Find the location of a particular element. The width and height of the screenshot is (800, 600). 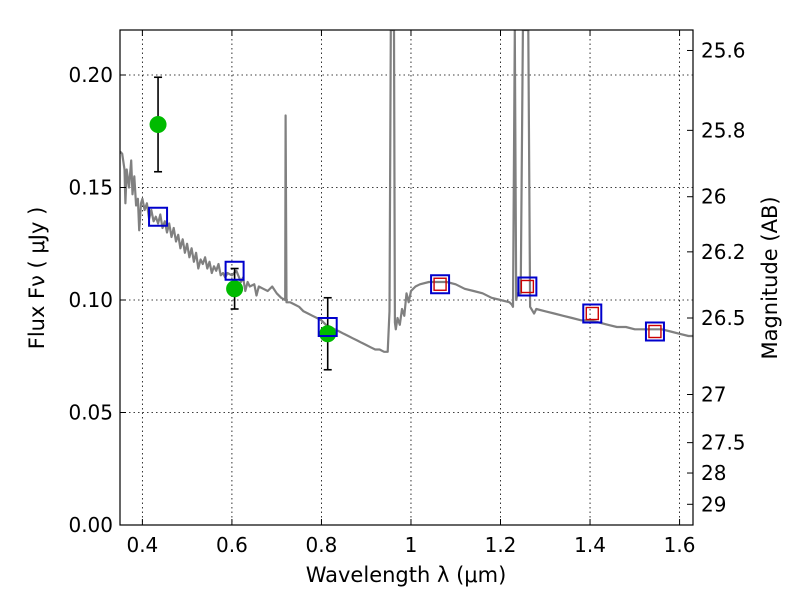

y-tick-label: 0.20 is located at coordinates (90, 75).